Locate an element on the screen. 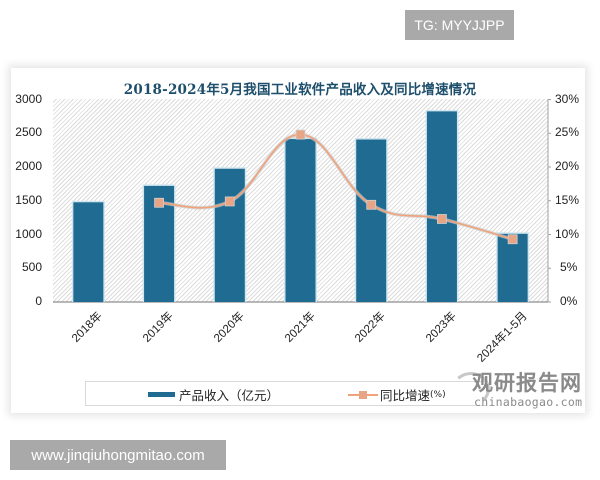 The width and height of the screenshot is (600, 480). legend-item-revenue: 产品收入（亿元） is located at coordinates (213, 394).